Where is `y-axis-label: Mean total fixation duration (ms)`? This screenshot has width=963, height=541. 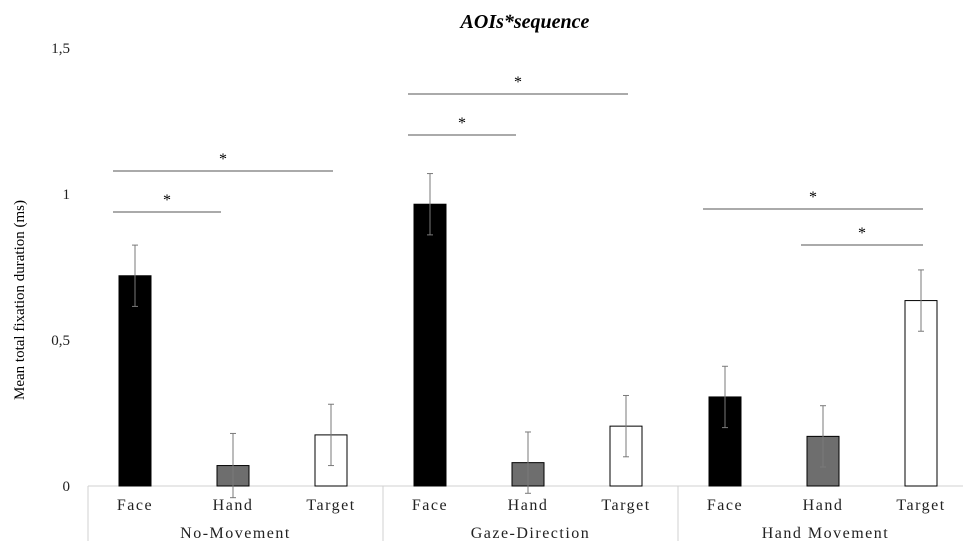
y-axis-label: Mean total fixation duration (ms) is located at coordinates (20, 300).